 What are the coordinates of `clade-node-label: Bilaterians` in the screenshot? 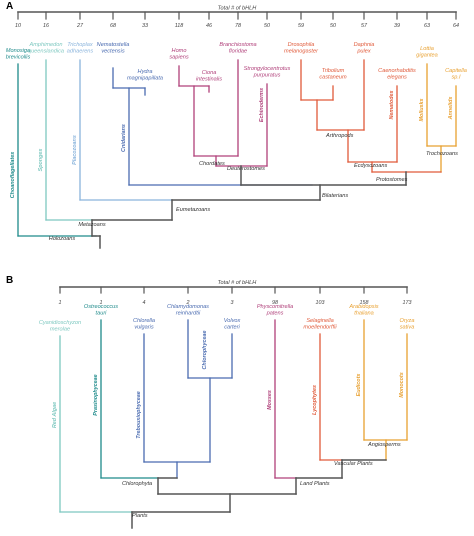 It's located at (335, 196).